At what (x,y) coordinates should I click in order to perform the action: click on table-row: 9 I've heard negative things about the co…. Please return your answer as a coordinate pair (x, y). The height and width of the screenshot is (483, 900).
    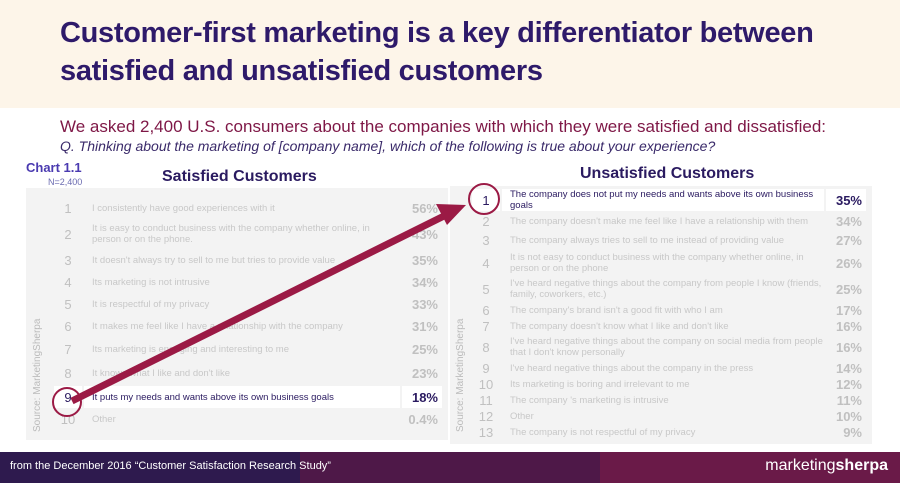
    Looking at the image, I should click on (669, 368).